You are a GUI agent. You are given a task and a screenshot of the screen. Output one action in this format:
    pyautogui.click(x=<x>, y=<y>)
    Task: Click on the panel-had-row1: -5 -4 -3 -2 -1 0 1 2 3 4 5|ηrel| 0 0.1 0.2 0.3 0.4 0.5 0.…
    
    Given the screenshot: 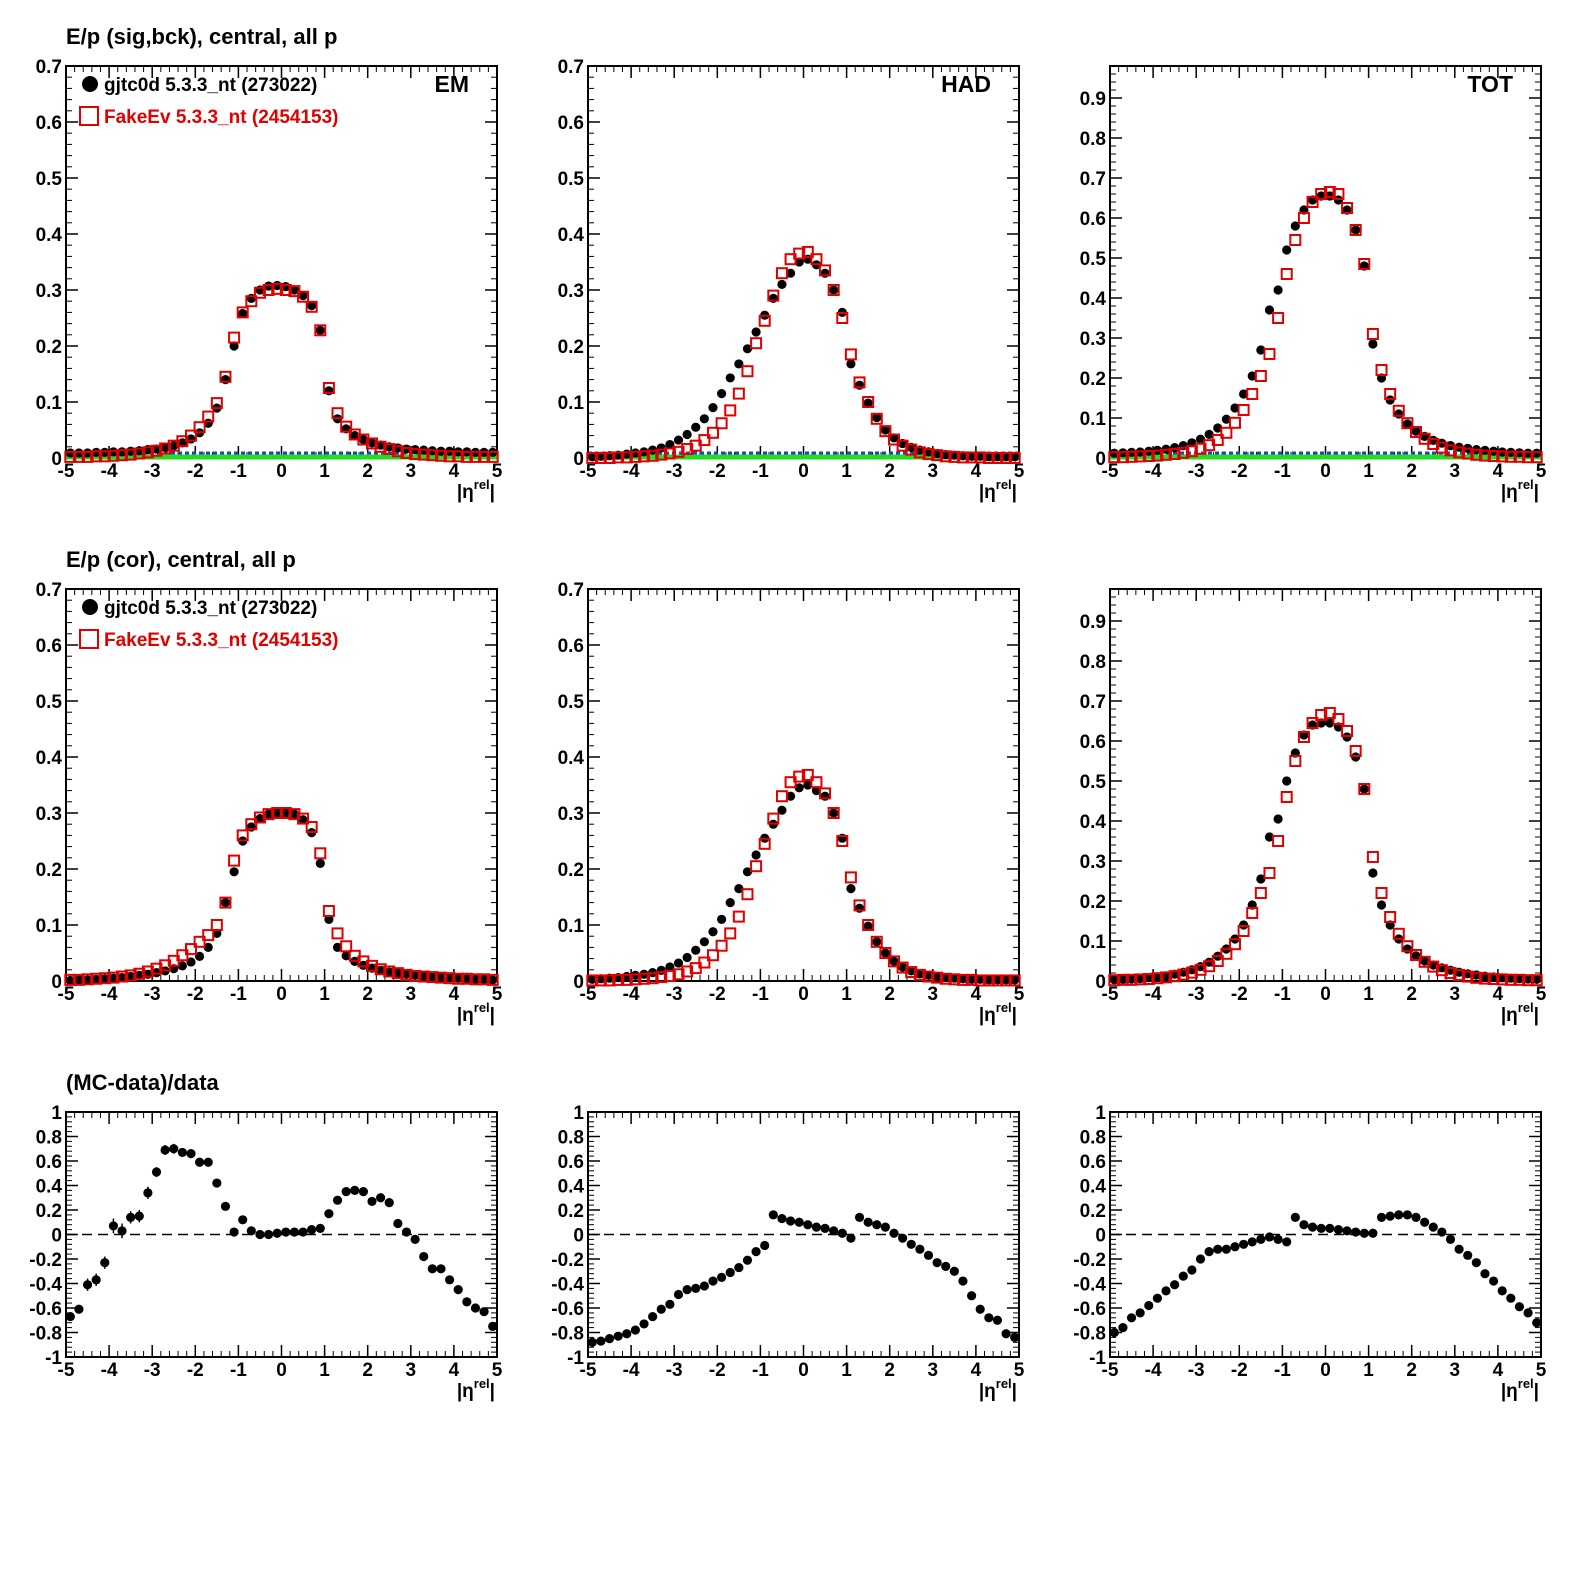 What is the action you would take?
    pyautogui.click(x=791, y=280)
    